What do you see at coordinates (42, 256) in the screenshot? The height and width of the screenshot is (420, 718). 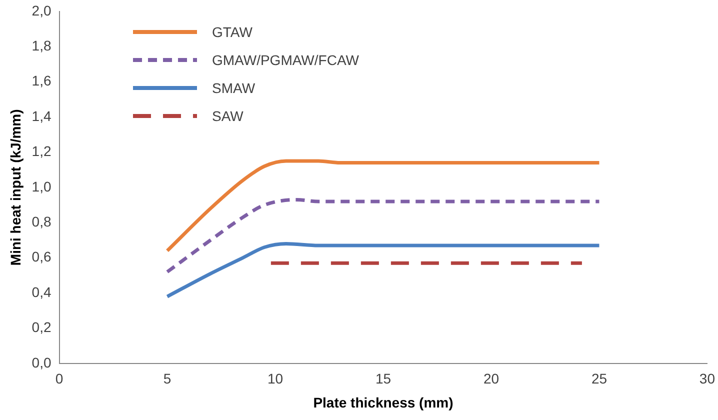 I see `y-tick-label: 0,6` at bounding box center [42, 256].